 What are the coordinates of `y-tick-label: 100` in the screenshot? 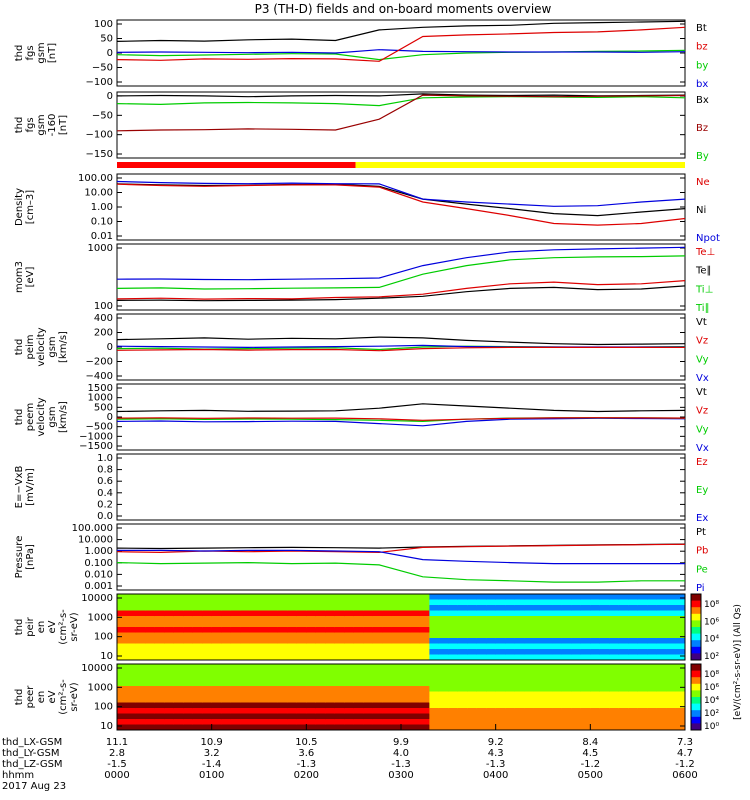 It's located at (103, 306).